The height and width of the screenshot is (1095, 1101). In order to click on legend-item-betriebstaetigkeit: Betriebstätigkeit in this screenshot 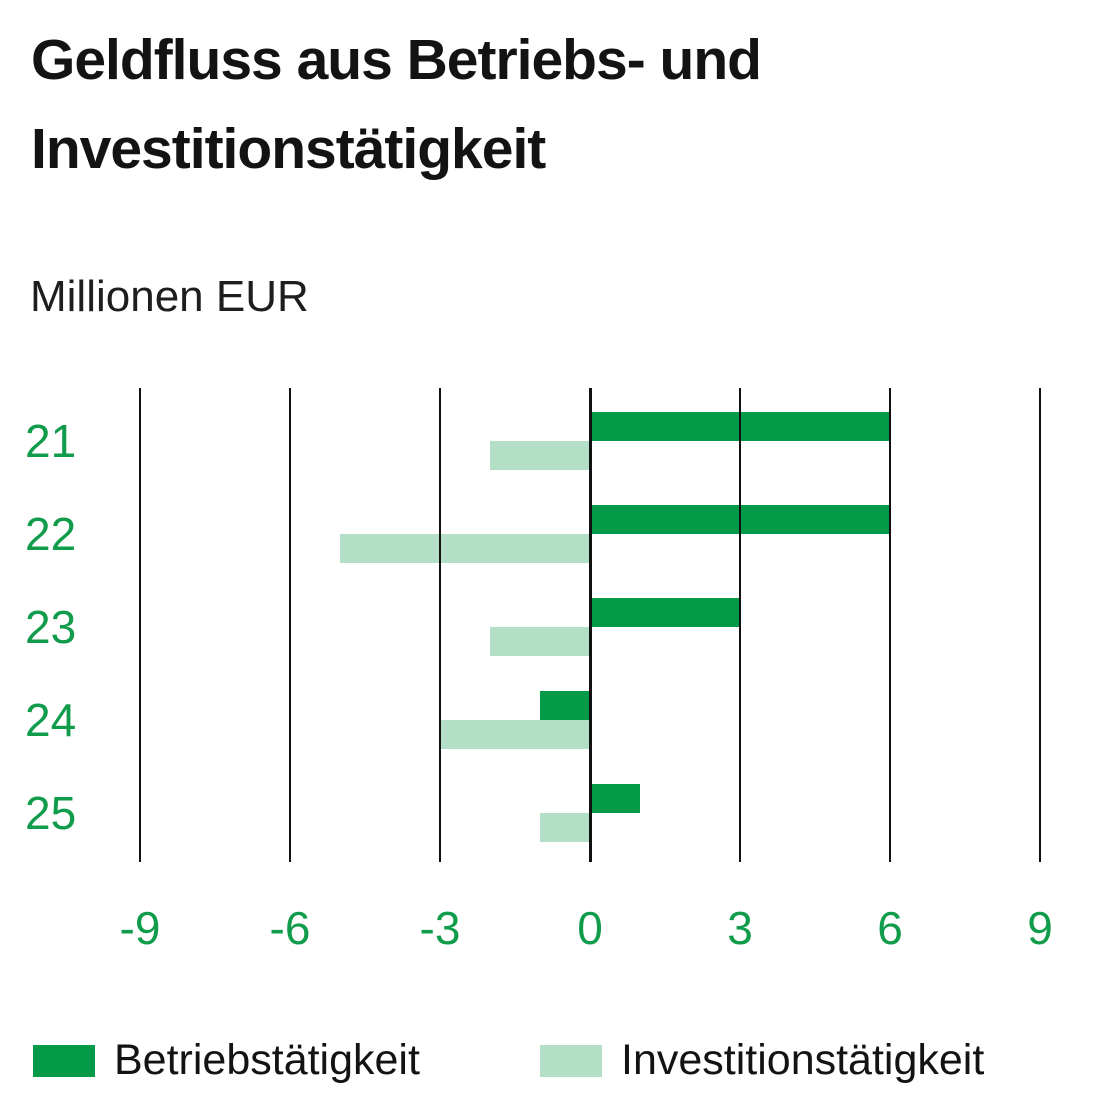, I will do `click(226, 1060)`.